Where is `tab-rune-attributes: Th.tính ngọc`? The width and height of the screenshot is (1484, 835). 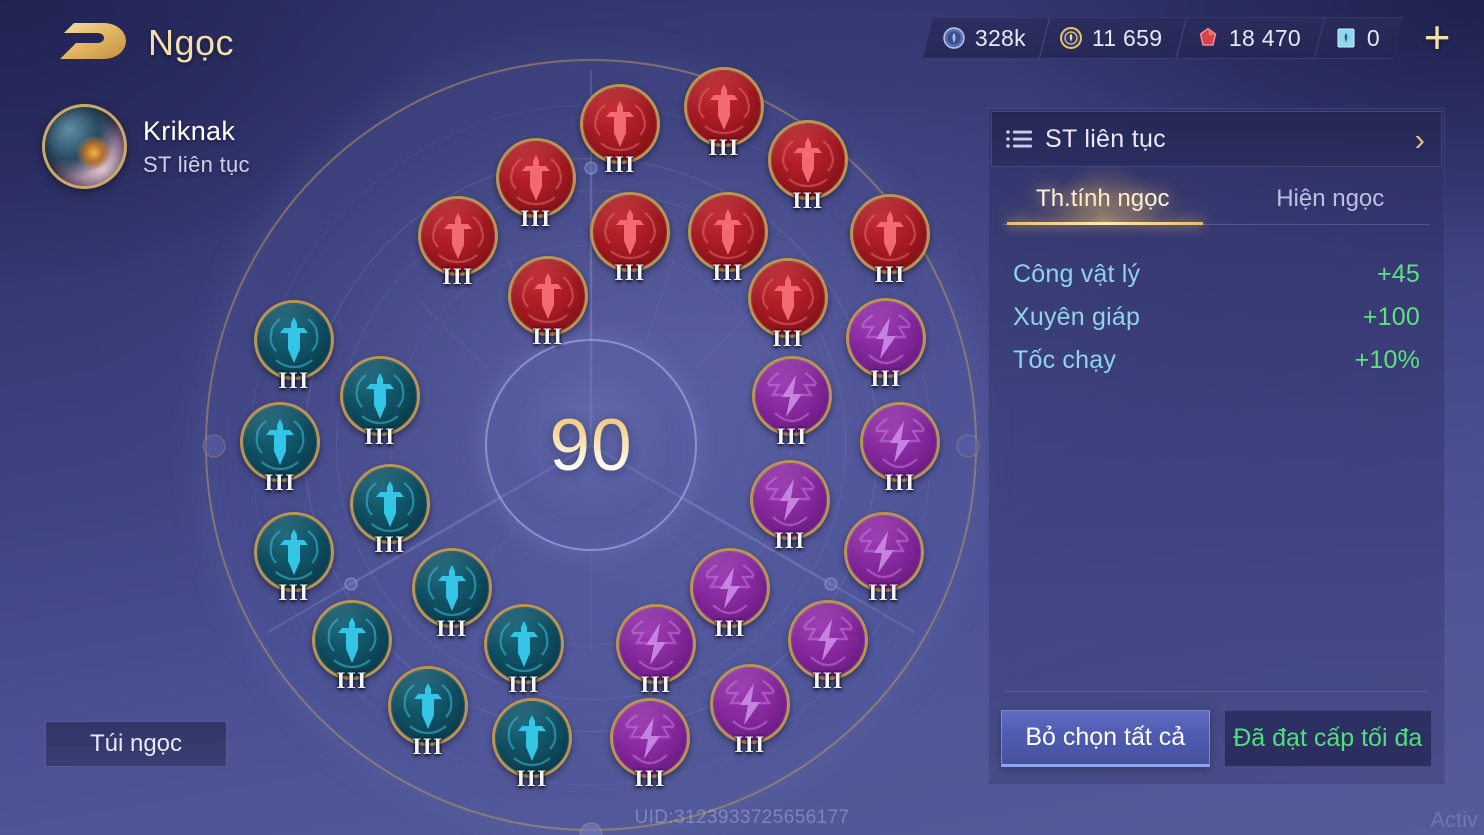 tab-rune-attributes: Th.tính ngọc is located at coordinates (1103, 198).